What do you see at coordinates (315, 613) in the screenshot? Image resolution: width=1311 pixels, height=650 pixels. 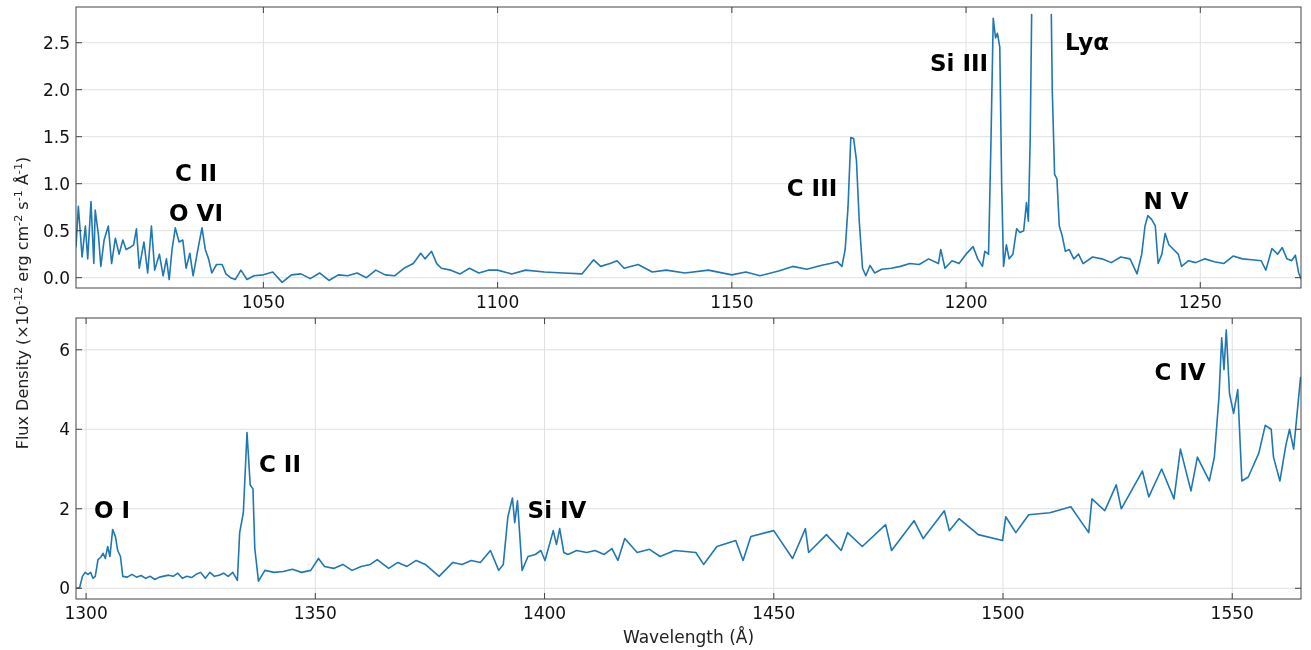 I see `x-tick-label: 1350` at bounding box center [315, 613].